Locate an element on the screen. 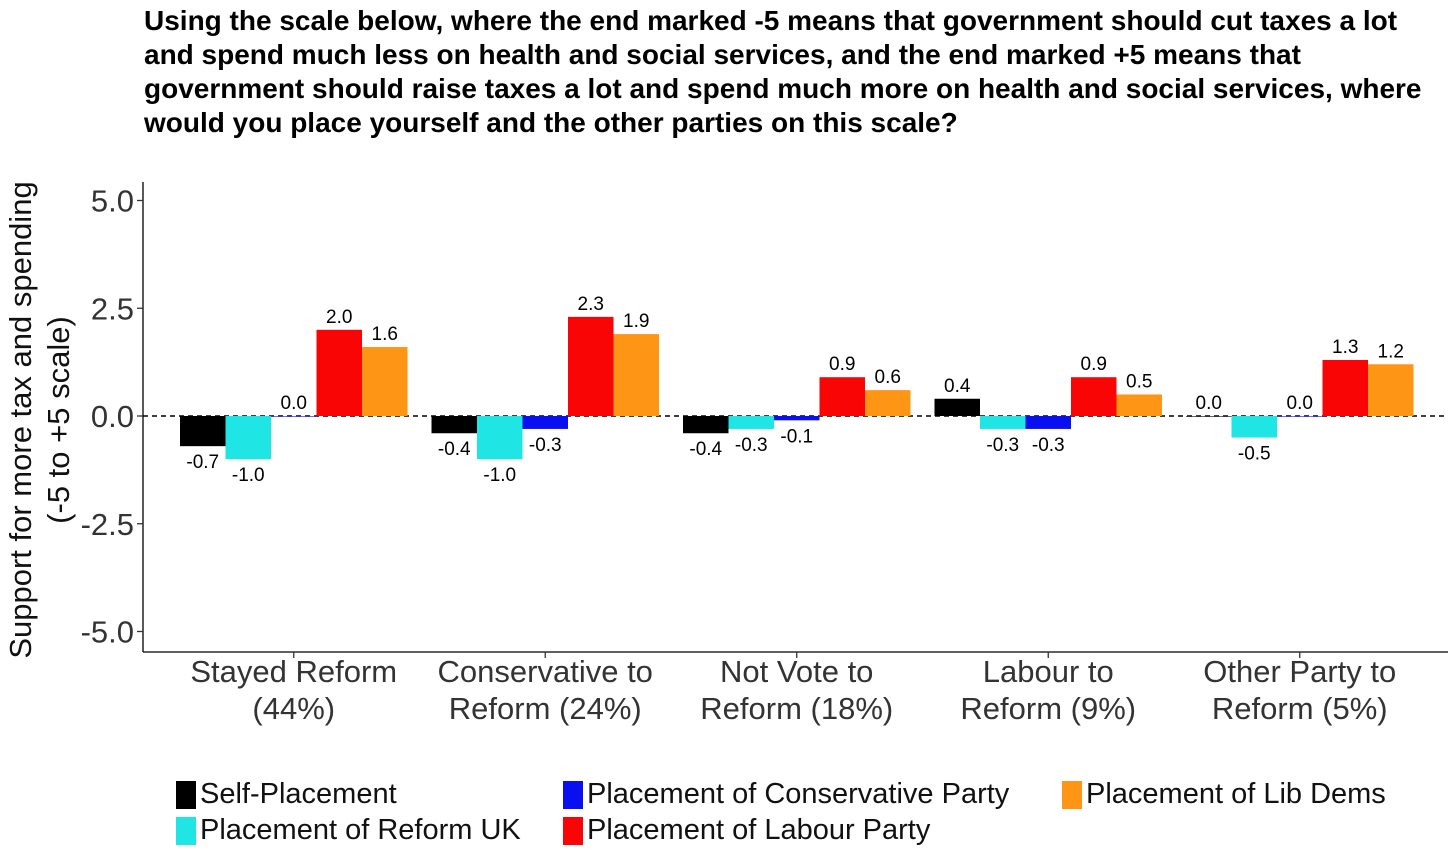 This screenshot has width=1456, height=857. data-label: -0.1 is located at coordinates (796, 436).